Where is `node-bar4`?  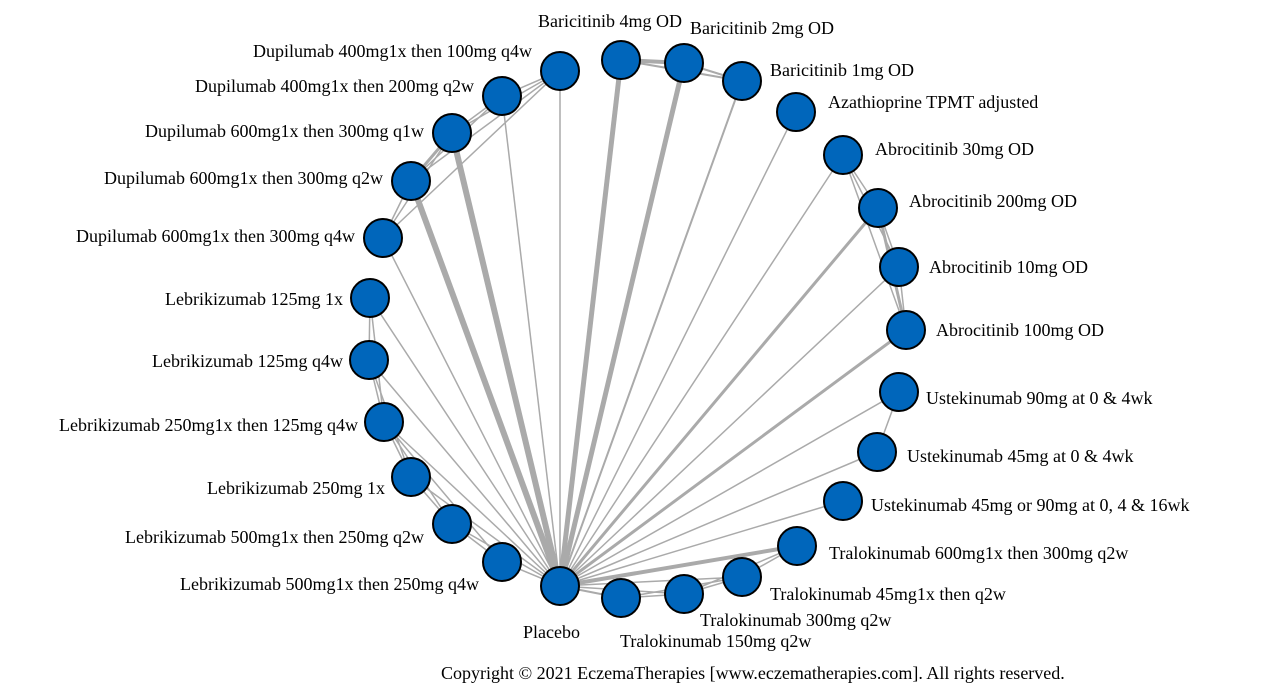
node-bar4 is located at coordinates (621, 60).